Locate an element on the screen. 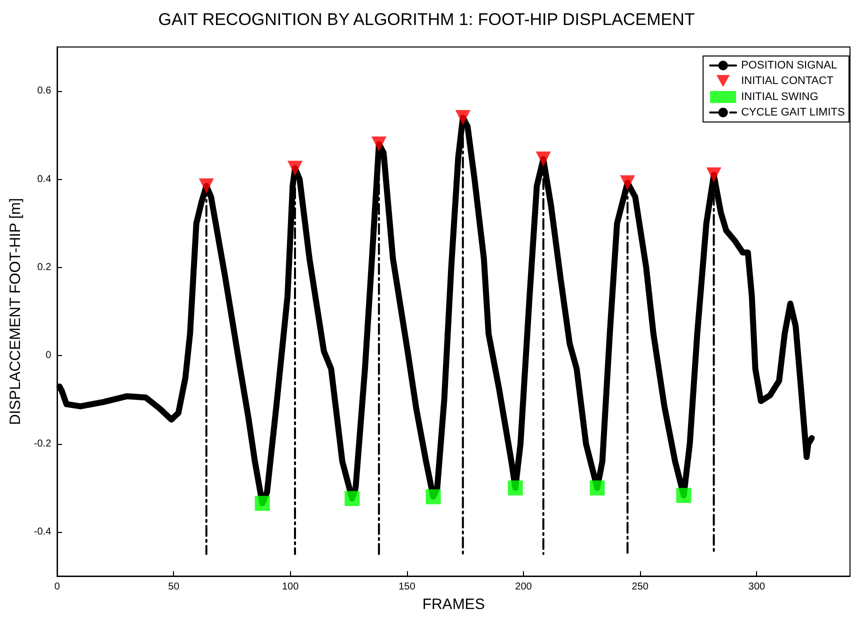 The width and height of the screenshot is (853, 617). legend-label: INITIAL CONTACT is located at coordinates (787, 81).